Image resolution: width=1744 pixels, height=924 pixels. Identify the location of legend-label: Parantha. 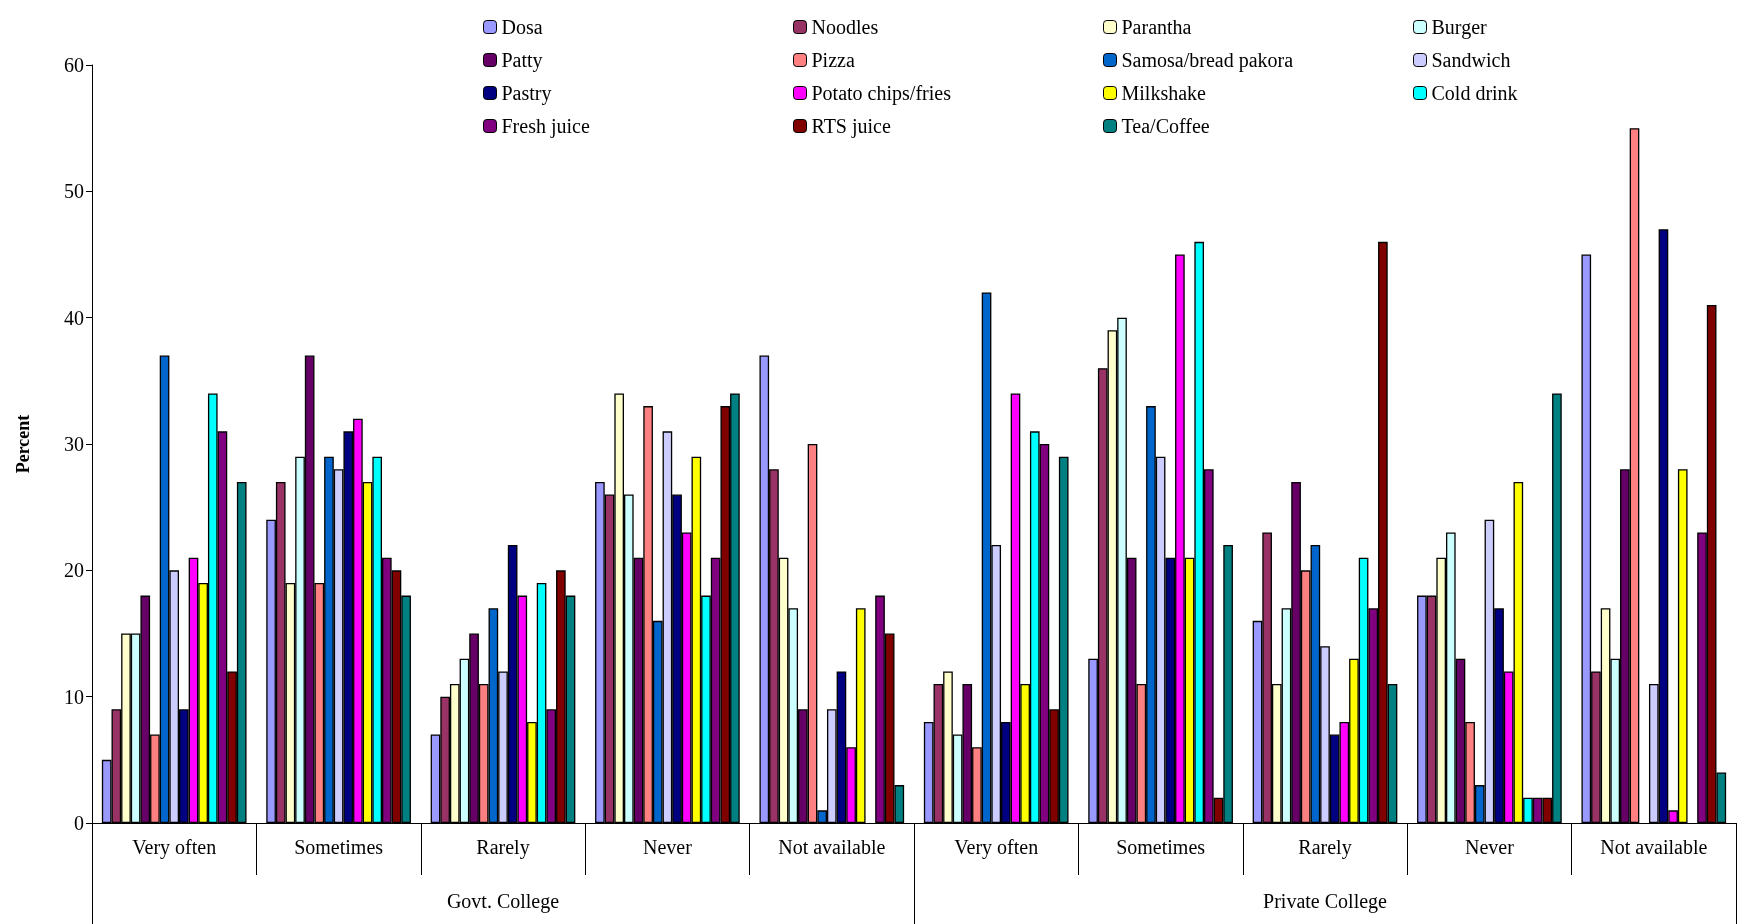
(1156, 27).